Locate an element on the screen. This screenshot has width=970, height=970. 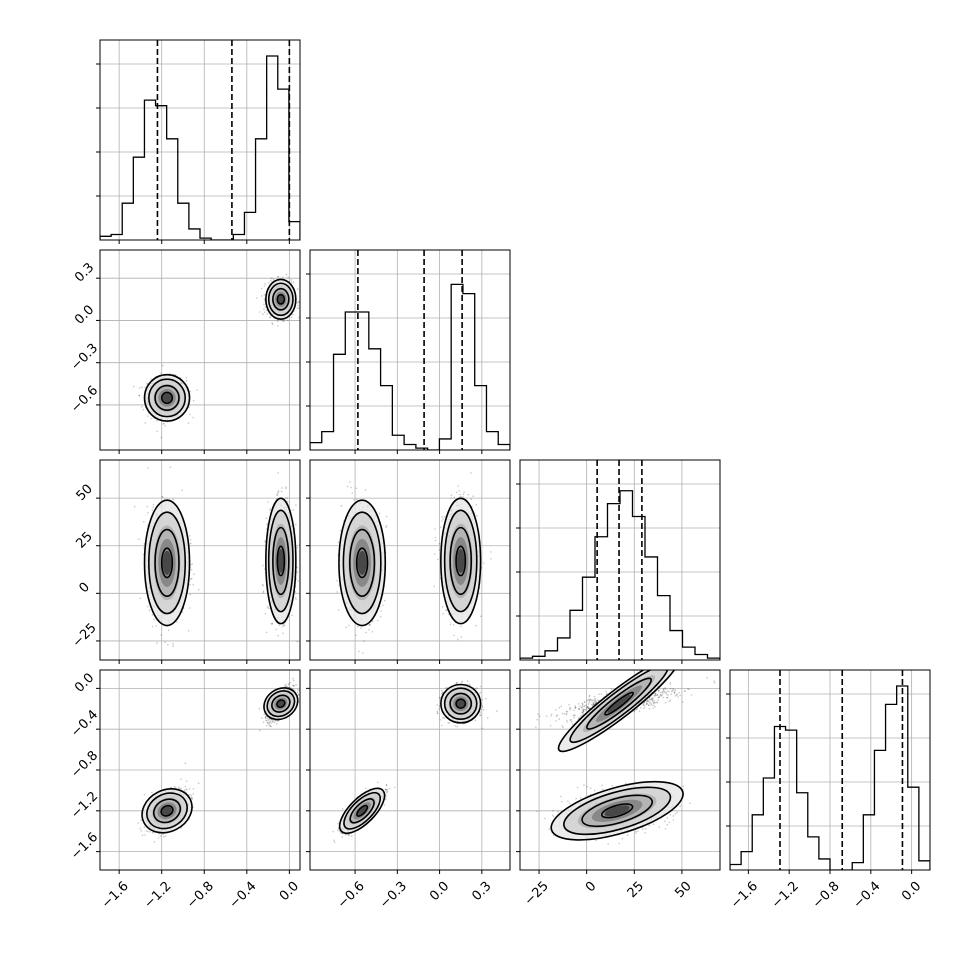
y-tick-label: 50 is located at coordinates (85, 493).